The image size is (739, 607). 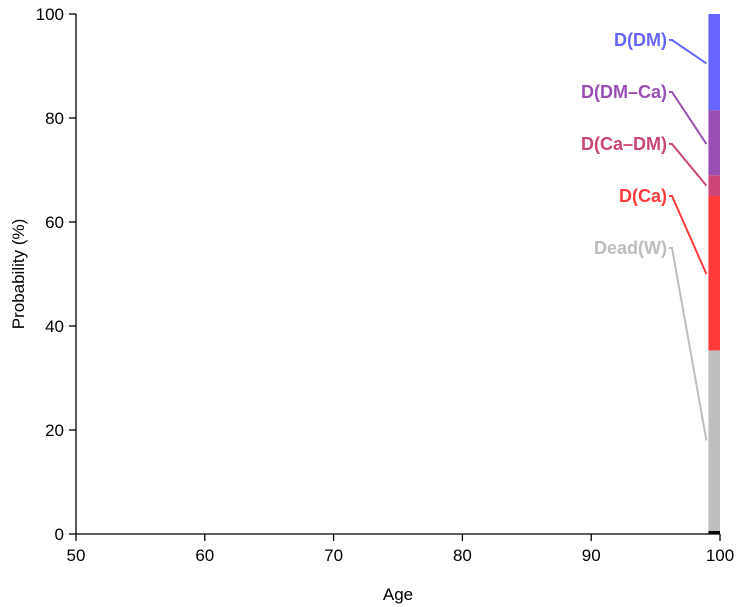 I want to click on state-labels: D(DM) D(DM–Ca) D(Ca–DM) D(Ca) Dead(W), so click(x=624, y=144).